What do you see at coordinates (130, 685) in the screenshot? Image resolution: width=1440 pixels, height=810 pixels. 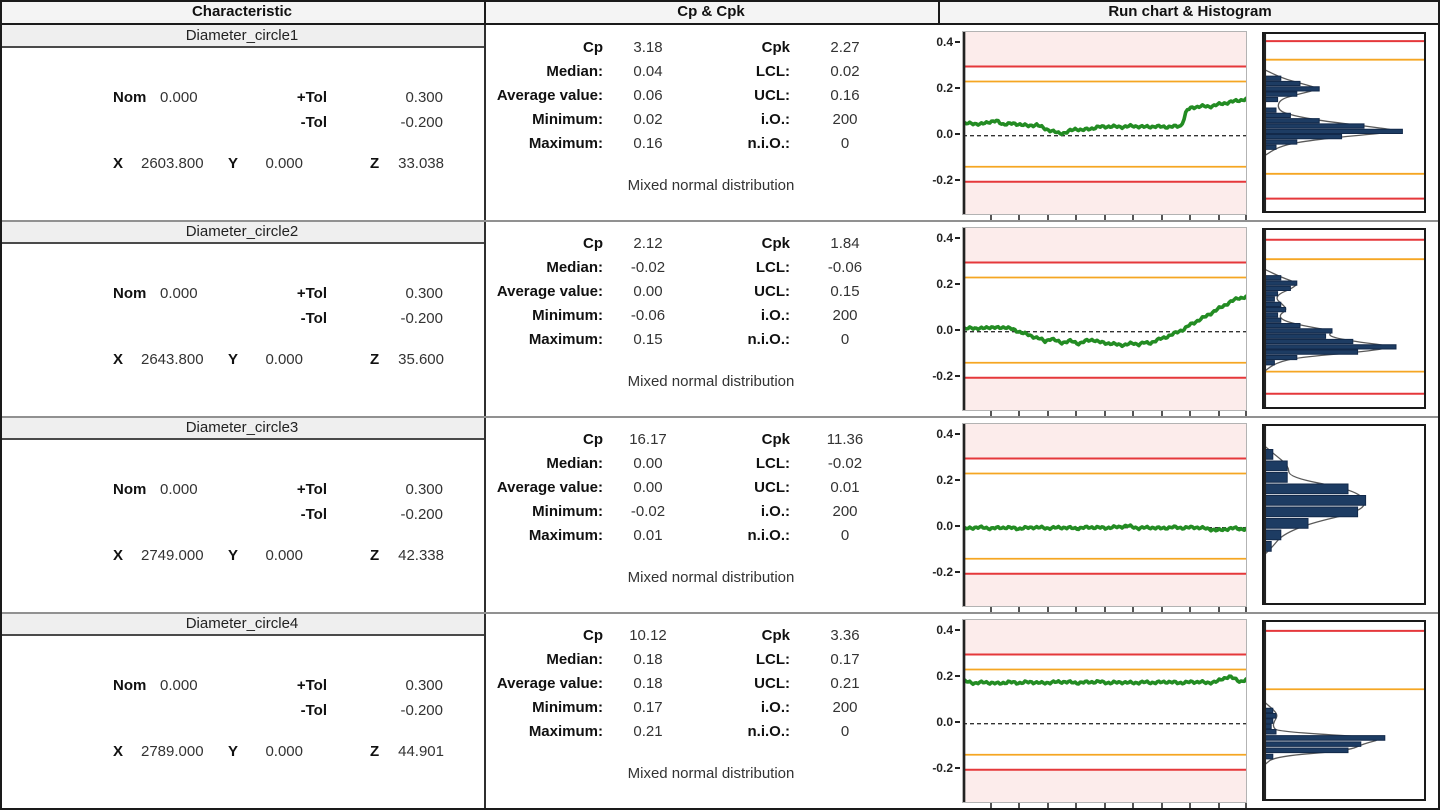 I see `nom-label: Nom` at bounding box center [130, 685].